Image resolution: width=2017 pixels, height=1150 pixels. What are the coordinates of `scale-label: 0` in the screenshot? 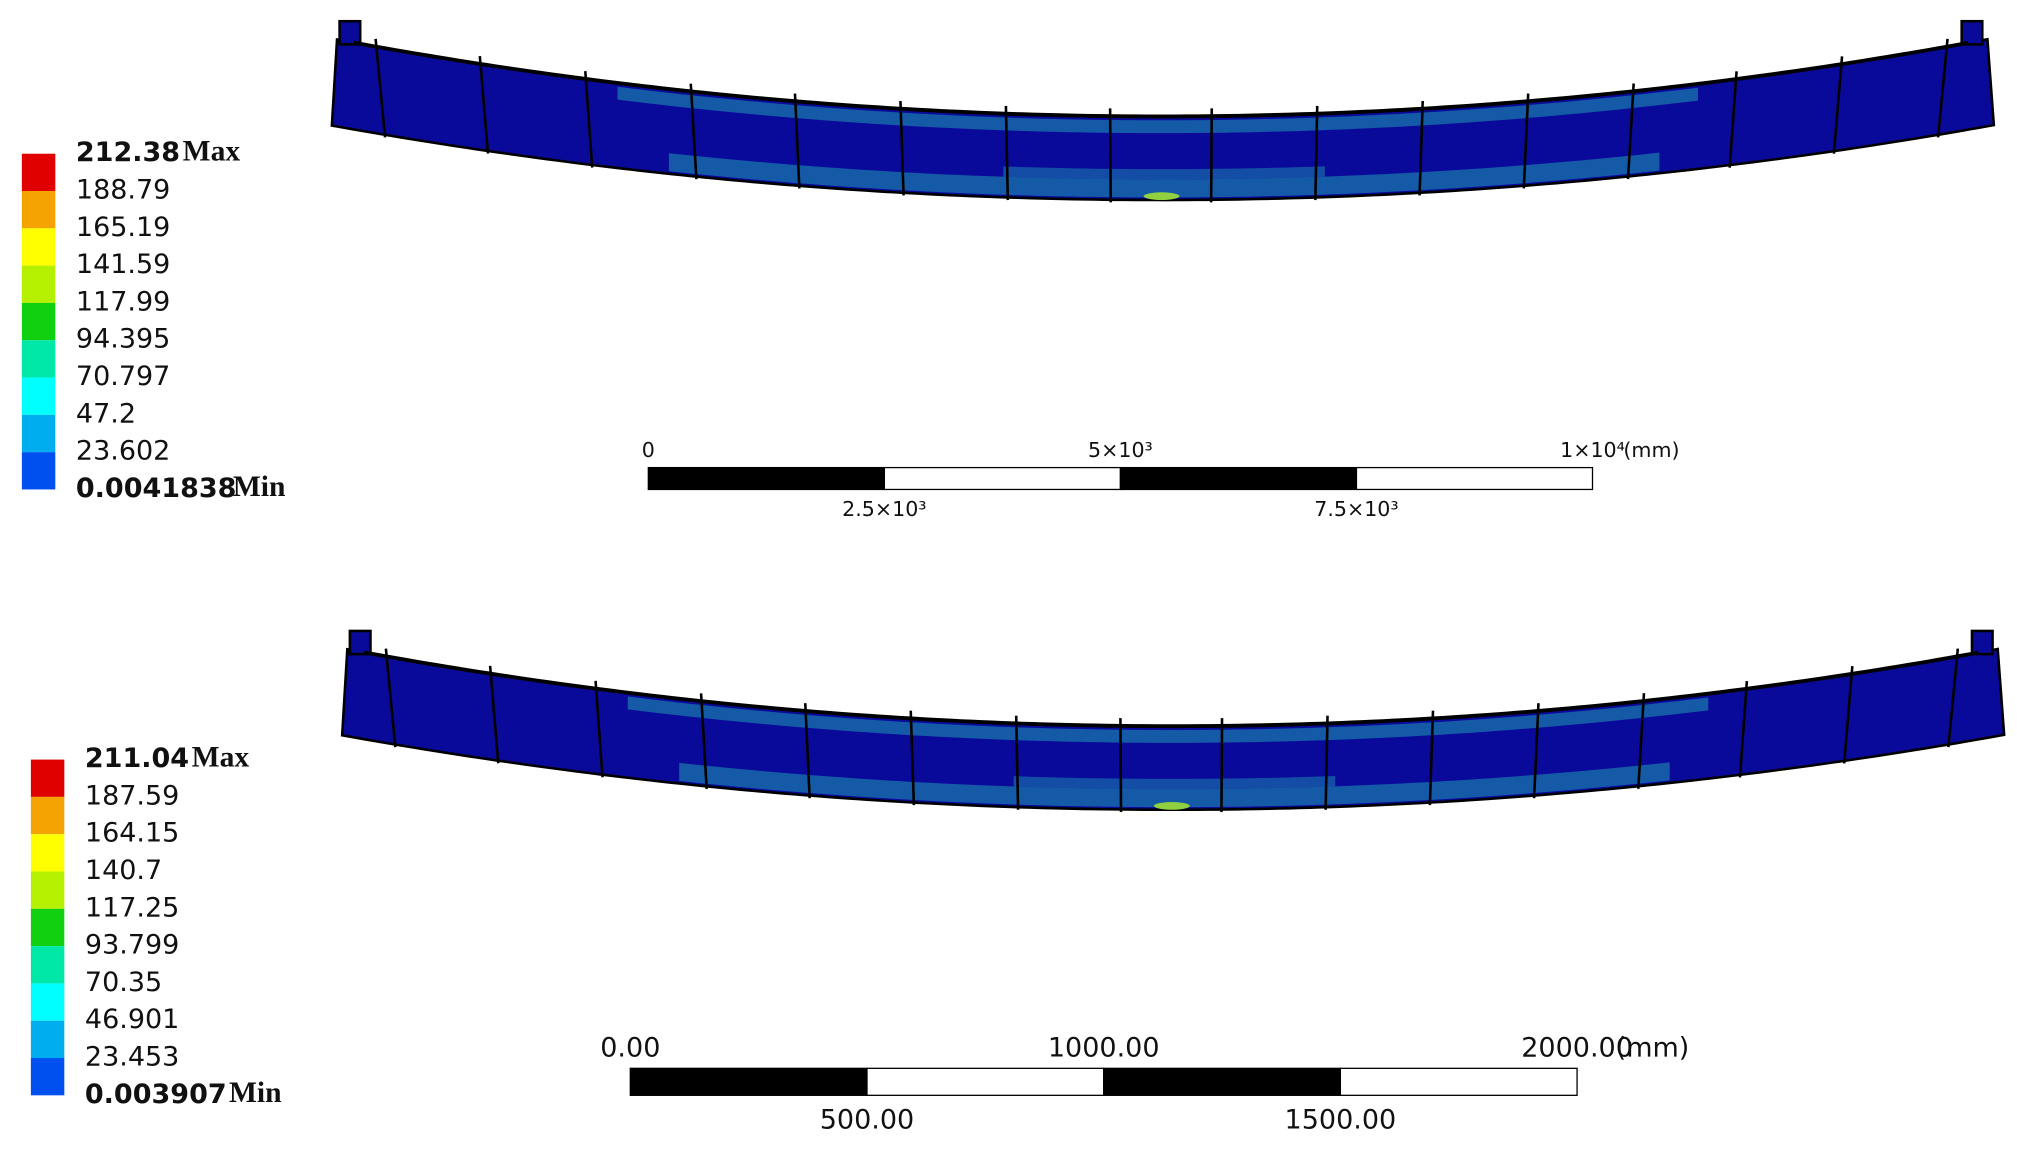 It's located at (648, 450).